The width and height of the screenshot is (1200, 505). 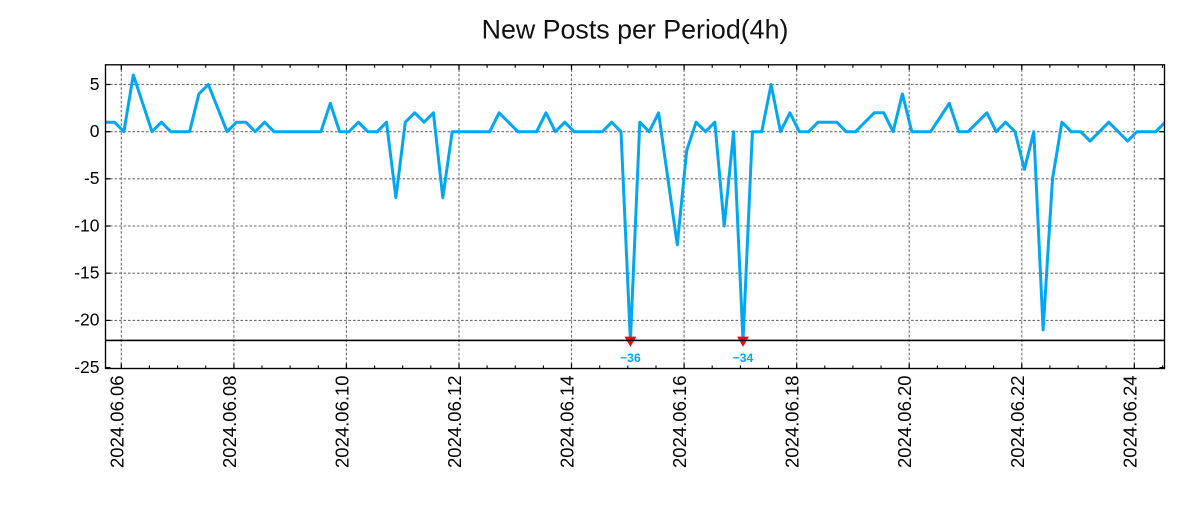 What do you see at coordinates (679, 421) in the screenshot?
I see `svg-text: 2024.06.16` at bounding box center [679, 421].